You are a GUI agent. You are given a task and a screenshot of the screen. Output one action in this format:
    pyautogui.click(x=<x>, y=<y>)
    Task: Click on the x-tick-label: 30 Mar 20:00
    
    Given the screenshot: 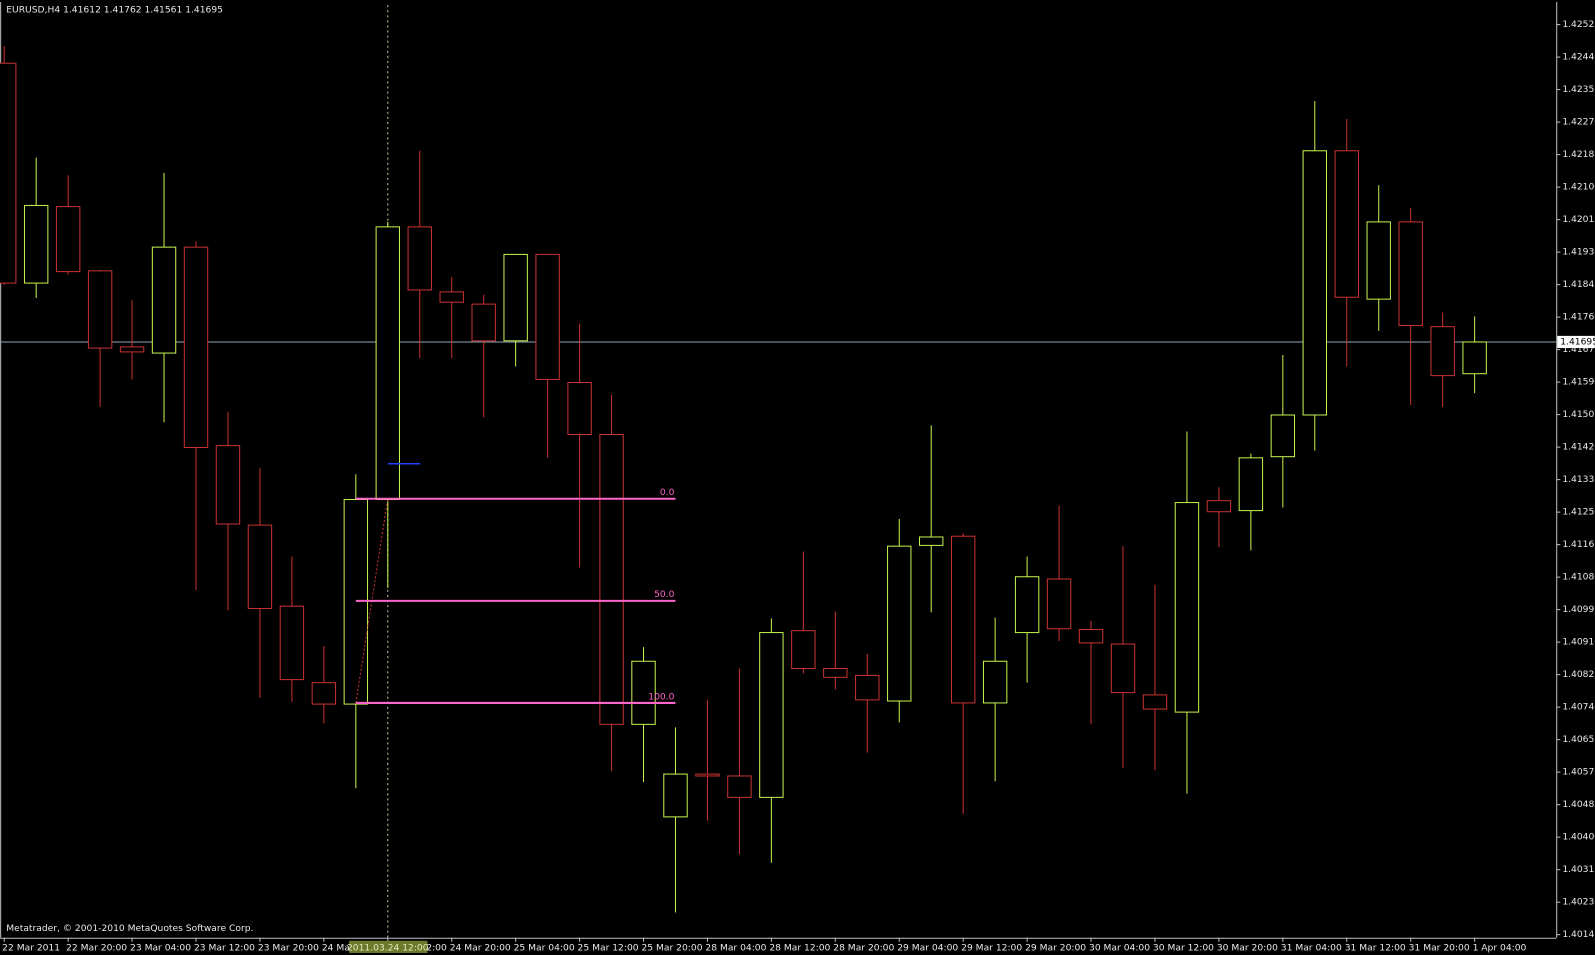 What is the action you would take?
    pyautogui.click(x=1247, y=948)
    